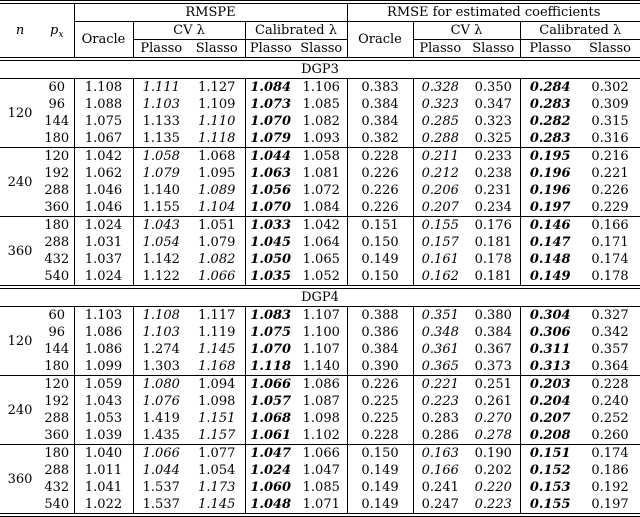 The width and height of the screenshot is (640, 517). What do you see at coordinates (271, 418) in the screenshot?
I see `value-cell: 1.068` at bounding box center [271, 418].